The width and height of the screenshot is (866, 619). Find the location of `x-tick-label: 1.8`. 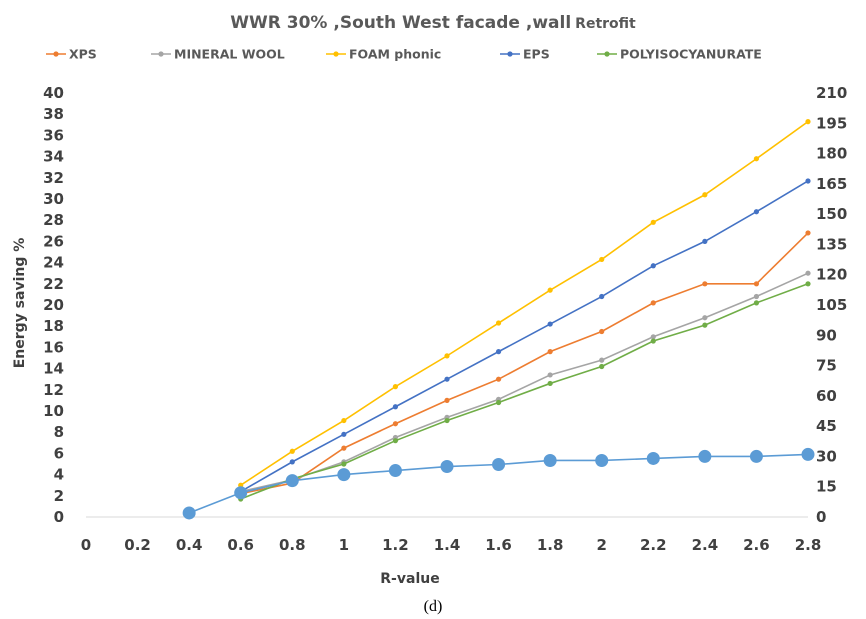

x-tick-label: 1.8 is located at coordinates (550, 545).